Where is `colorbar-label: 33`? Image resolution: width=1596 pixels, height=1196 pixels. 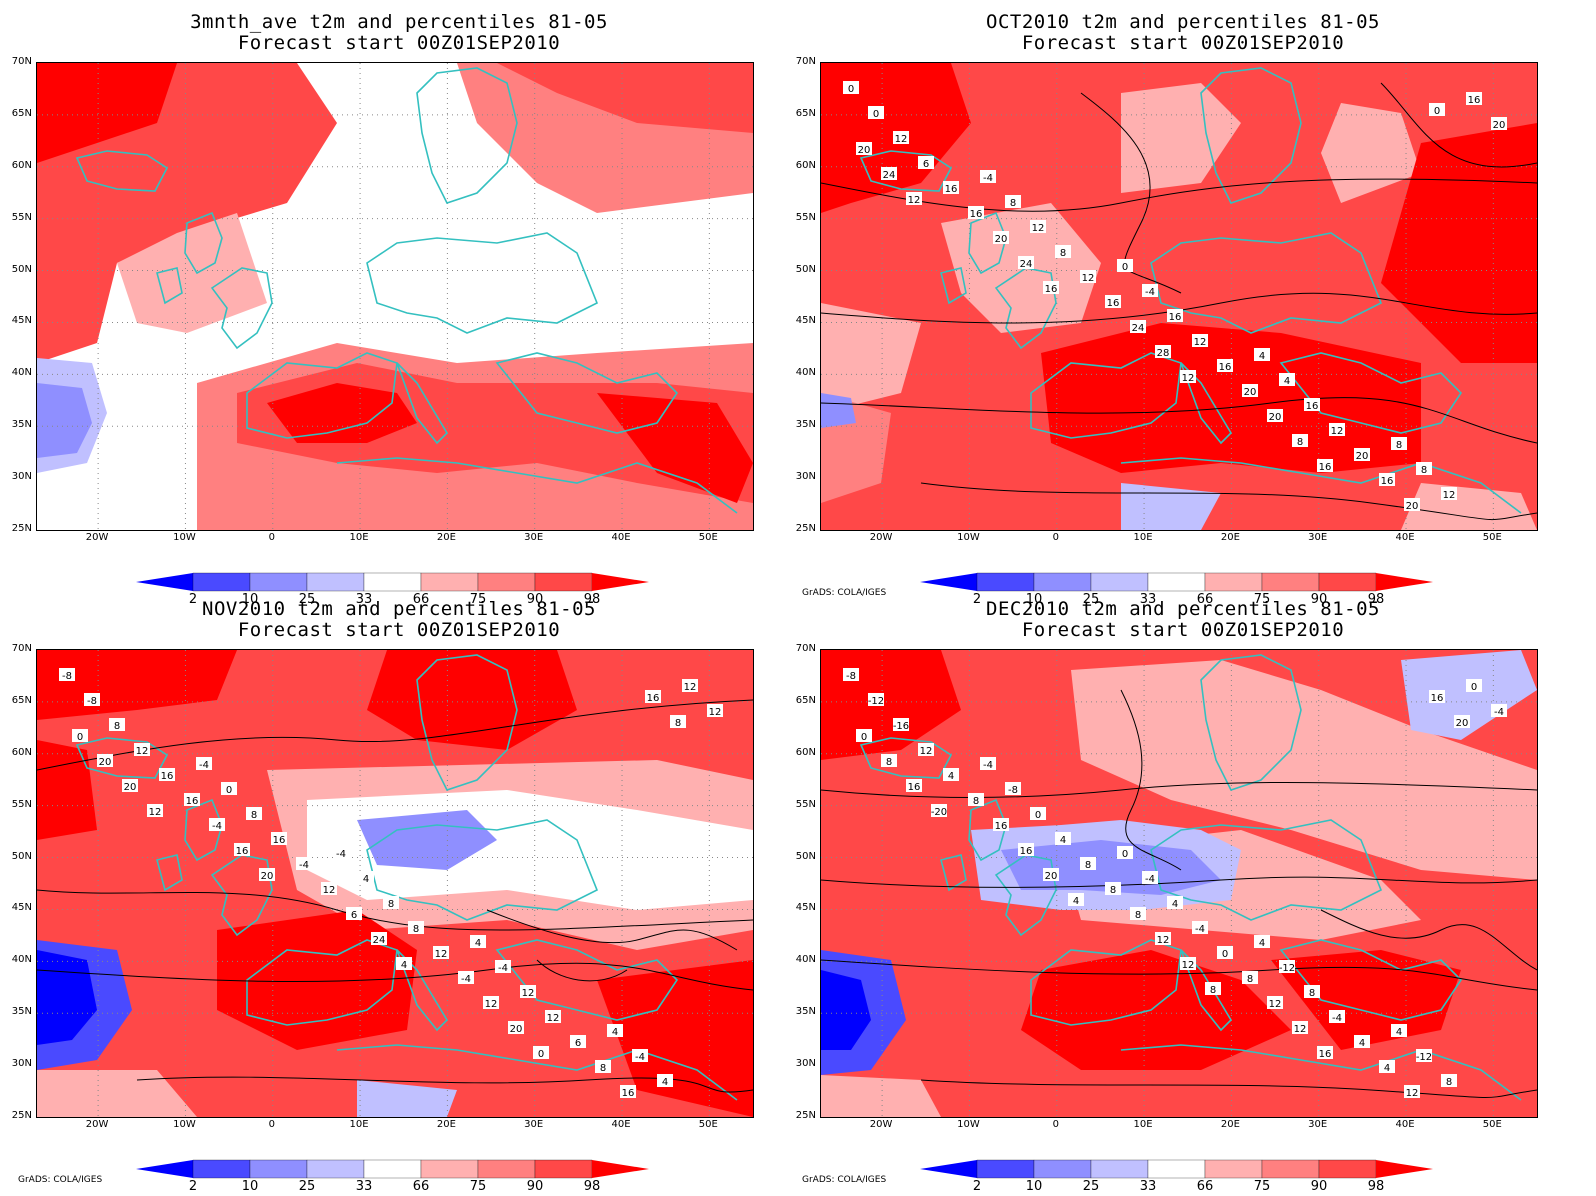 colorbar-label: 33 is located at coordinates (1148, 1186).